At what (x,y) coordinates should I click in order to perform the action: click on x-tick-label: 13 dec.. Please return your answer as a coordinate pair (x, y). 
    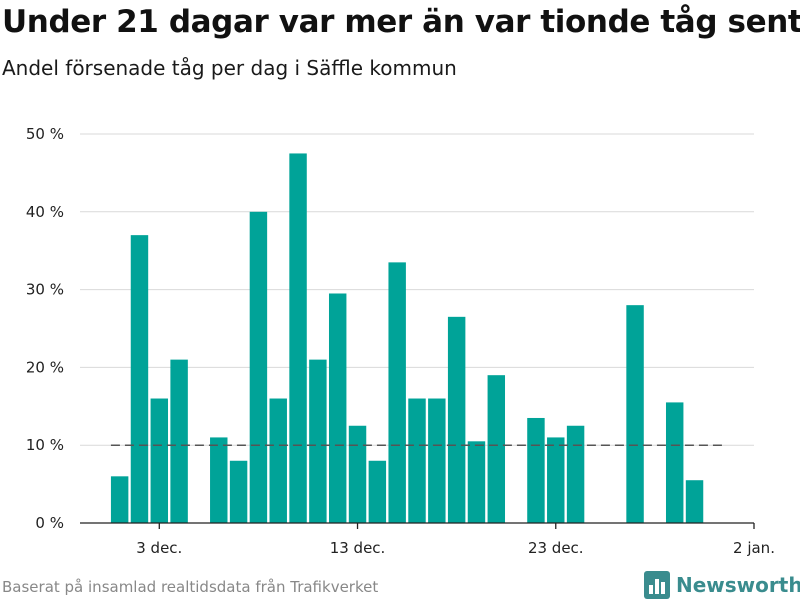
    Looking at the image, I should click on (358, 548).